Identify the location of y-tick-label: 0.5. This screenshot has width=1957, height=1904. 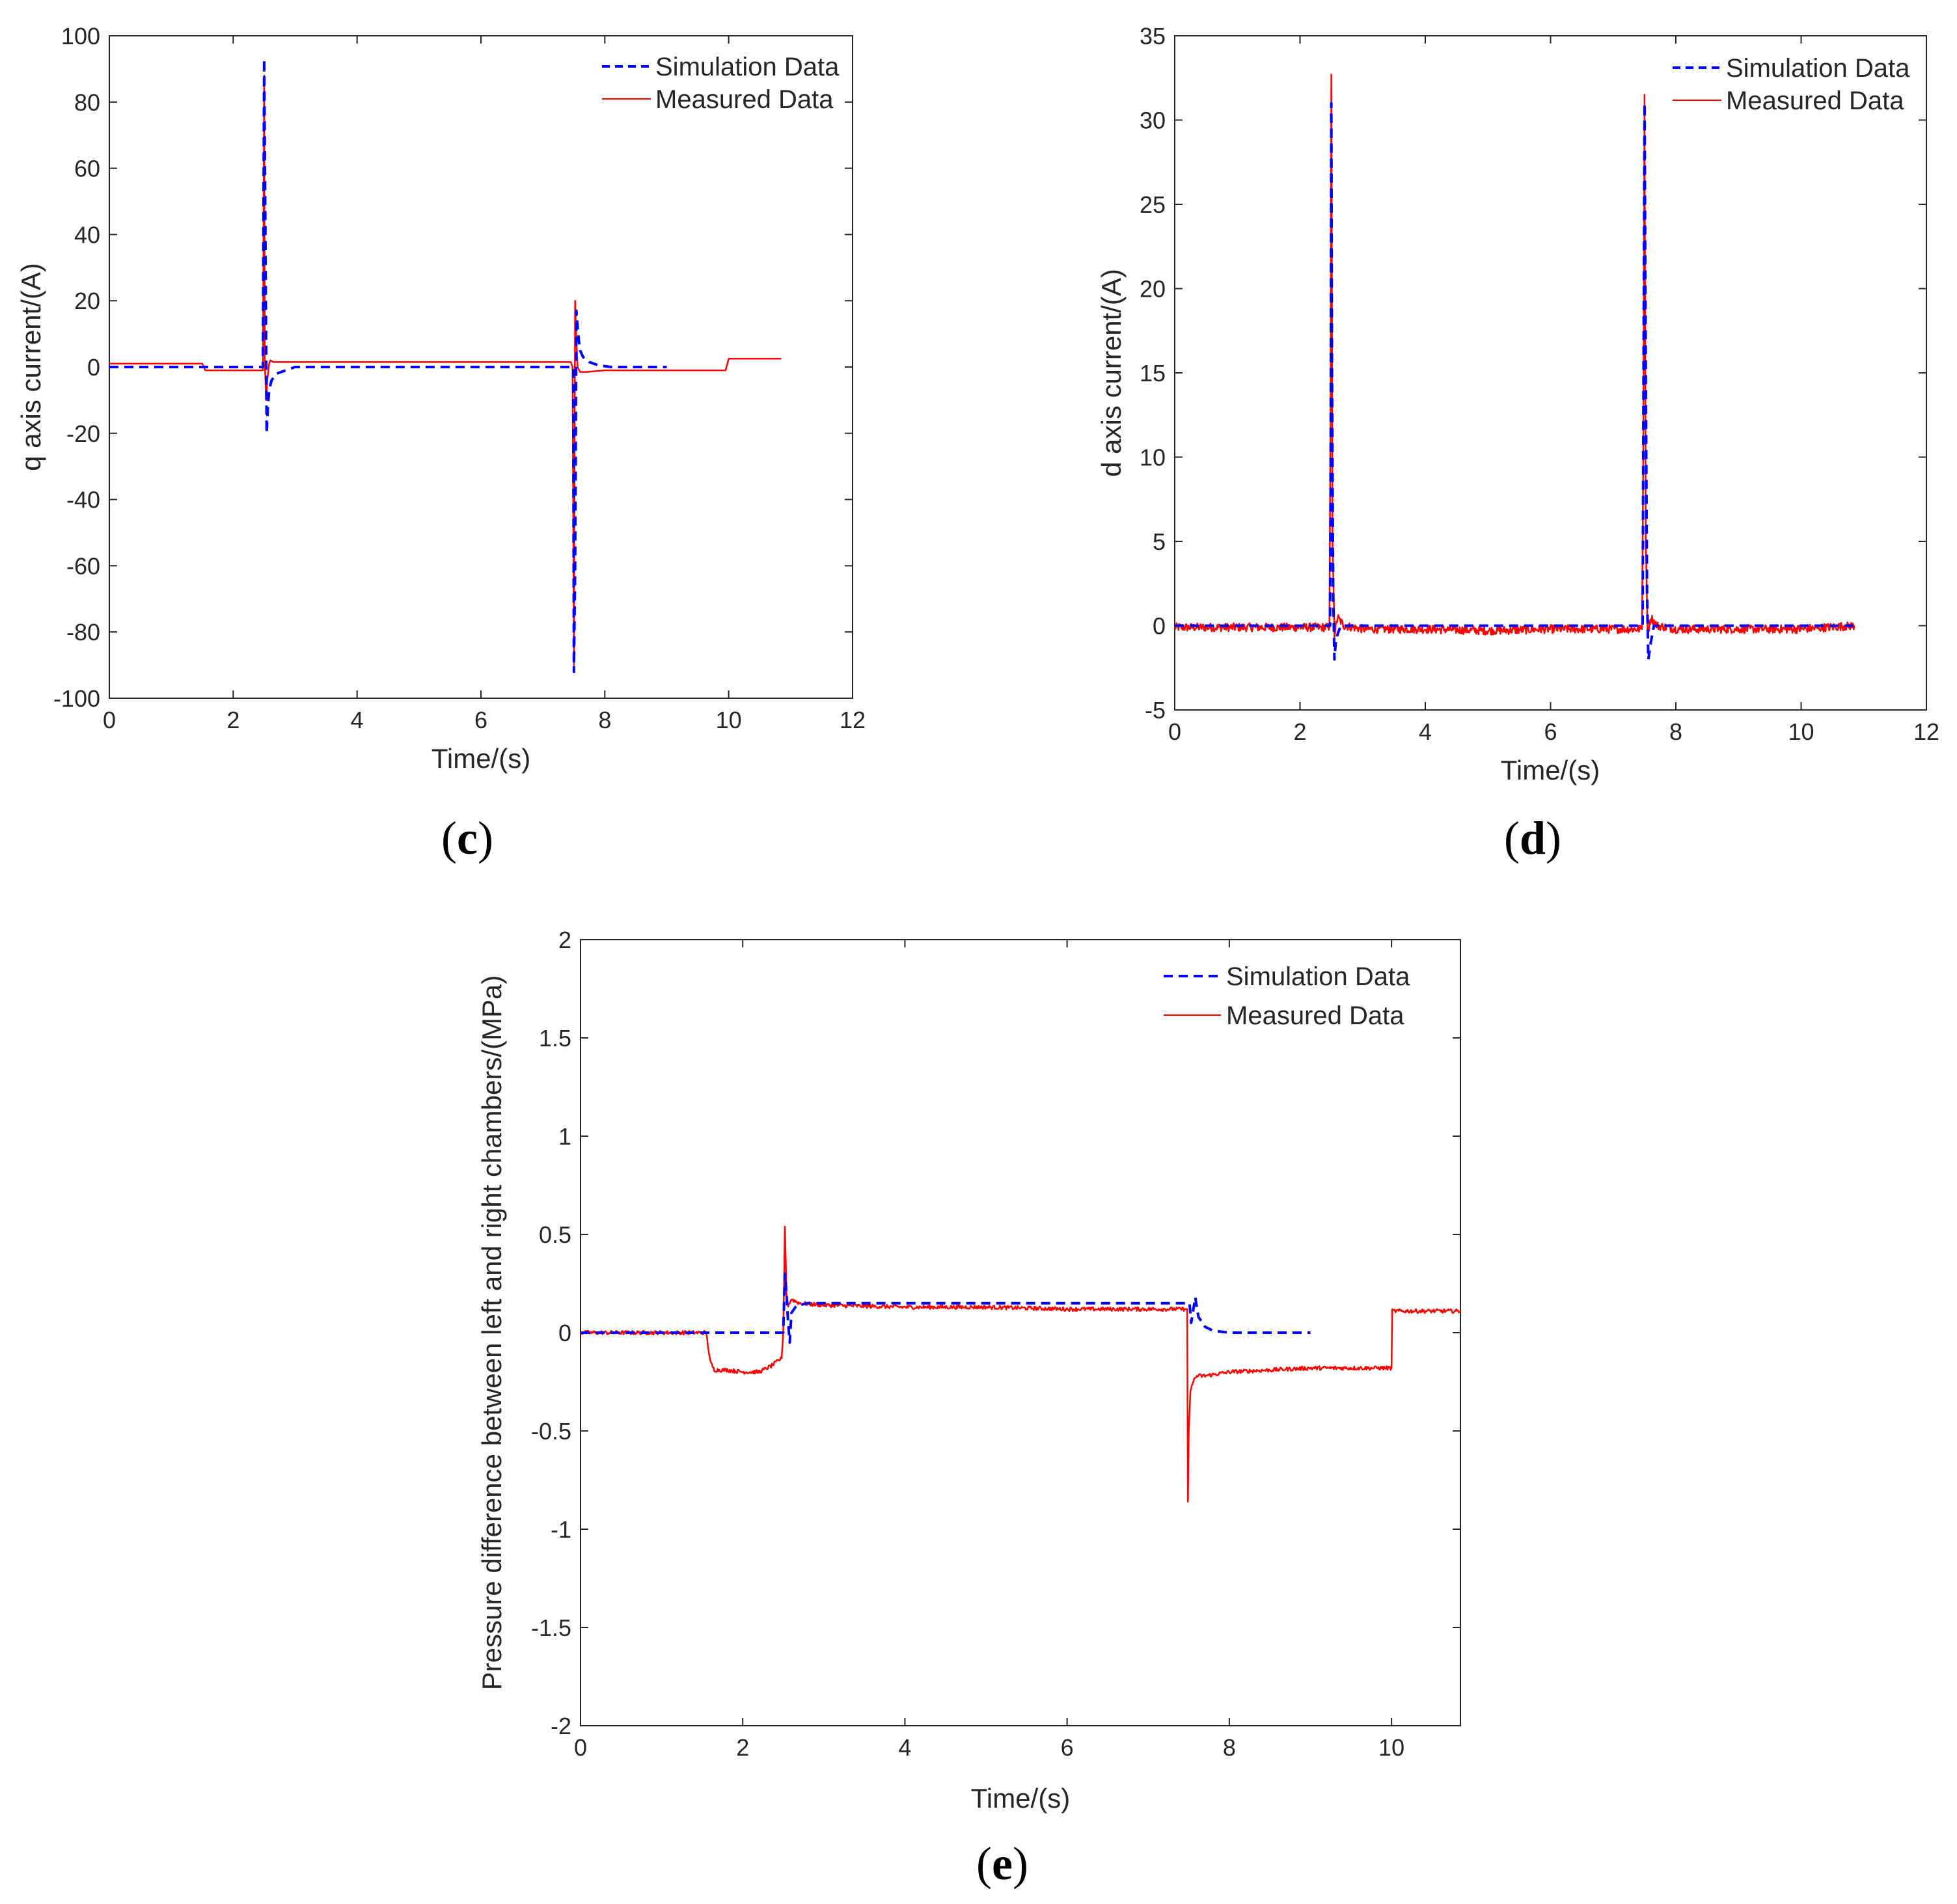
(555, 1234).